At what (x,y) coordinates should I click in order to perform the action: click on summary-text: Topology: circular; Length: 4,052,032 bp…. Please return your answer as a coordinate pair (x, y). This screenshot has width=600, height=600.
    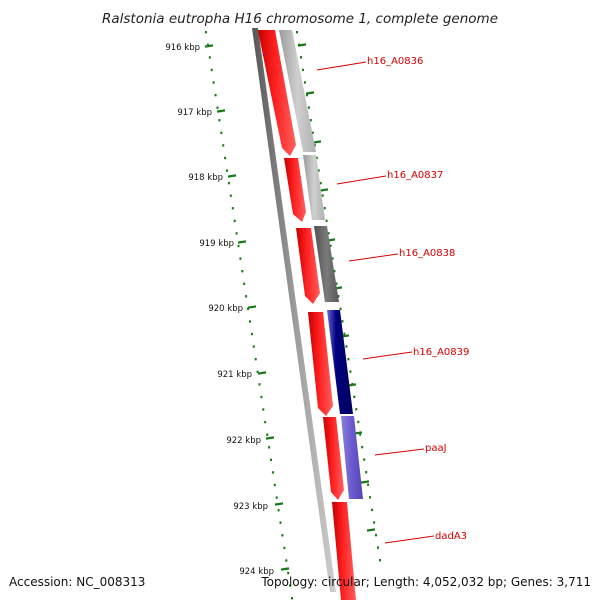
    Looking at the image, I should click on (425, 582).